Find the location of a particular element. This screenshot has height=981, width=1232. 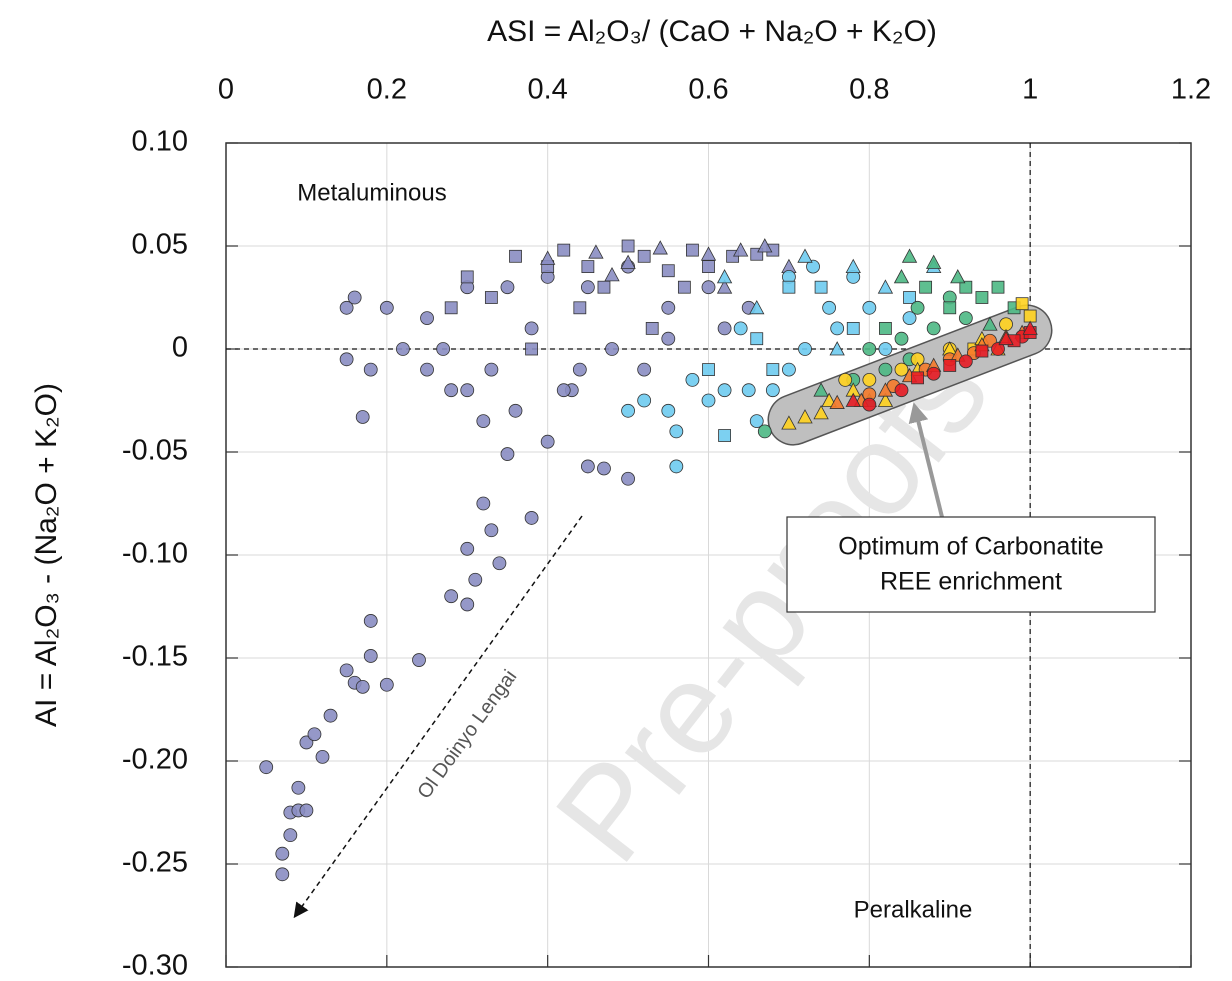

y-tick-label: -0.25 is located at coordinates (155, 863).